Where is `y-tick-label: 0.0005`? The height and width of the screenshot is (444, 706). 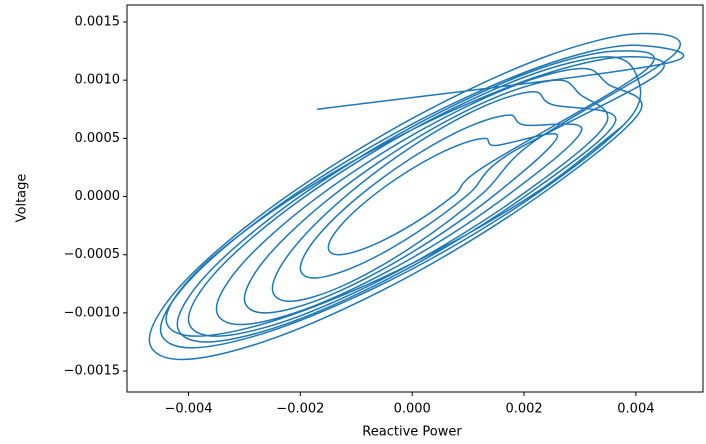 y-tick-label: 0.0005 is located at coordinates (98, 138).